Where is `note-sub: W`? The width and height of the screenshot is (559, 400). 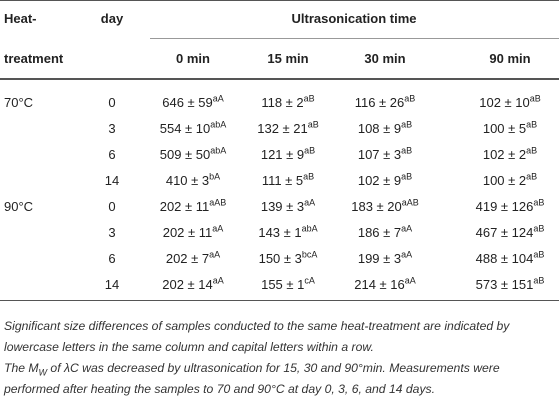 note-sub: W is located at coordinates (43, 372).